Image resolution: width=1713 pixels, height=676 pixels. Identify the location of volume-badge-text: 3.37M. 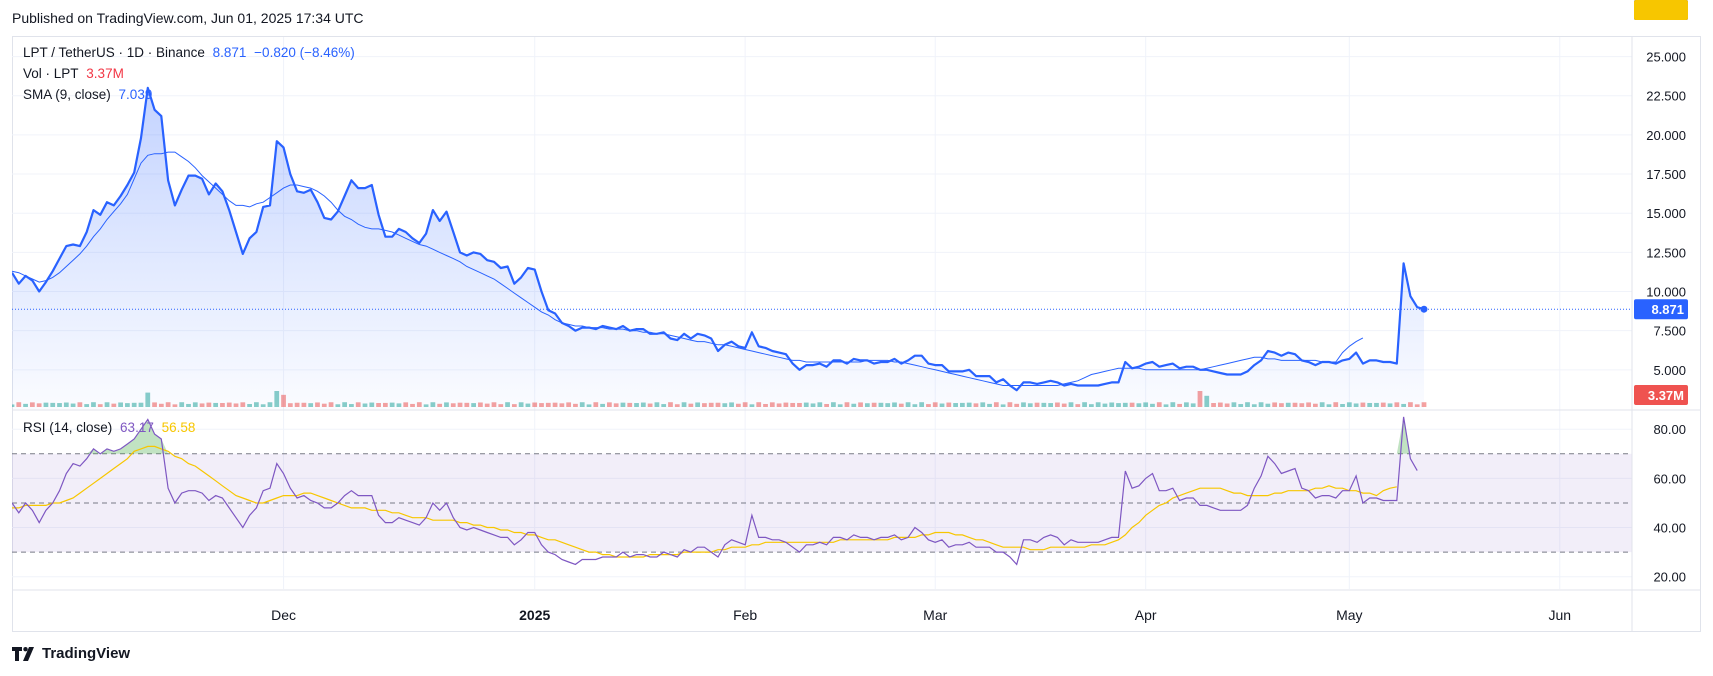
(1666, 395).